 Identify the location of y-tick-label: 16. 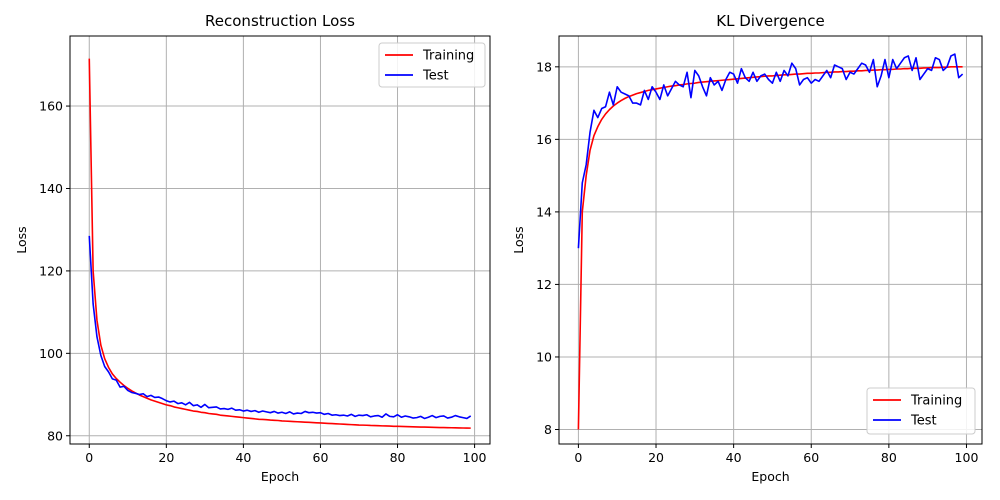
(544, 139).